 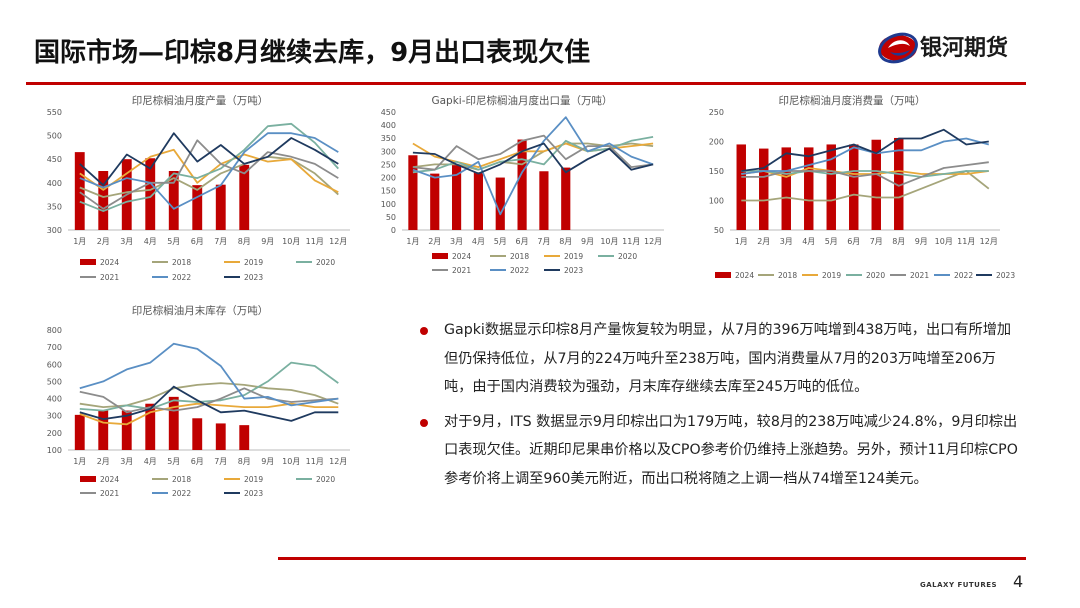 What do you see at coordinates (388, 151) in the screenshot?
I see `y-tick-label: 300` at bounding box center [388, 151].